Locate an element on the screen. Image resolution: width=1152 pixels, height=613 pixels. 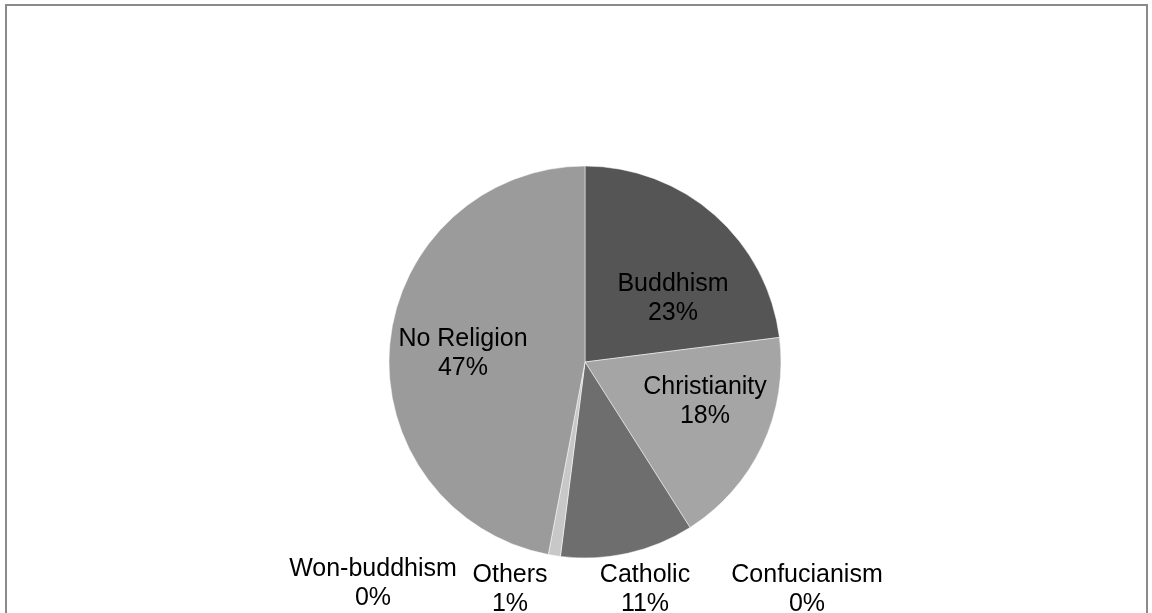
data-label: 11% is located at coordinates (645, 600).